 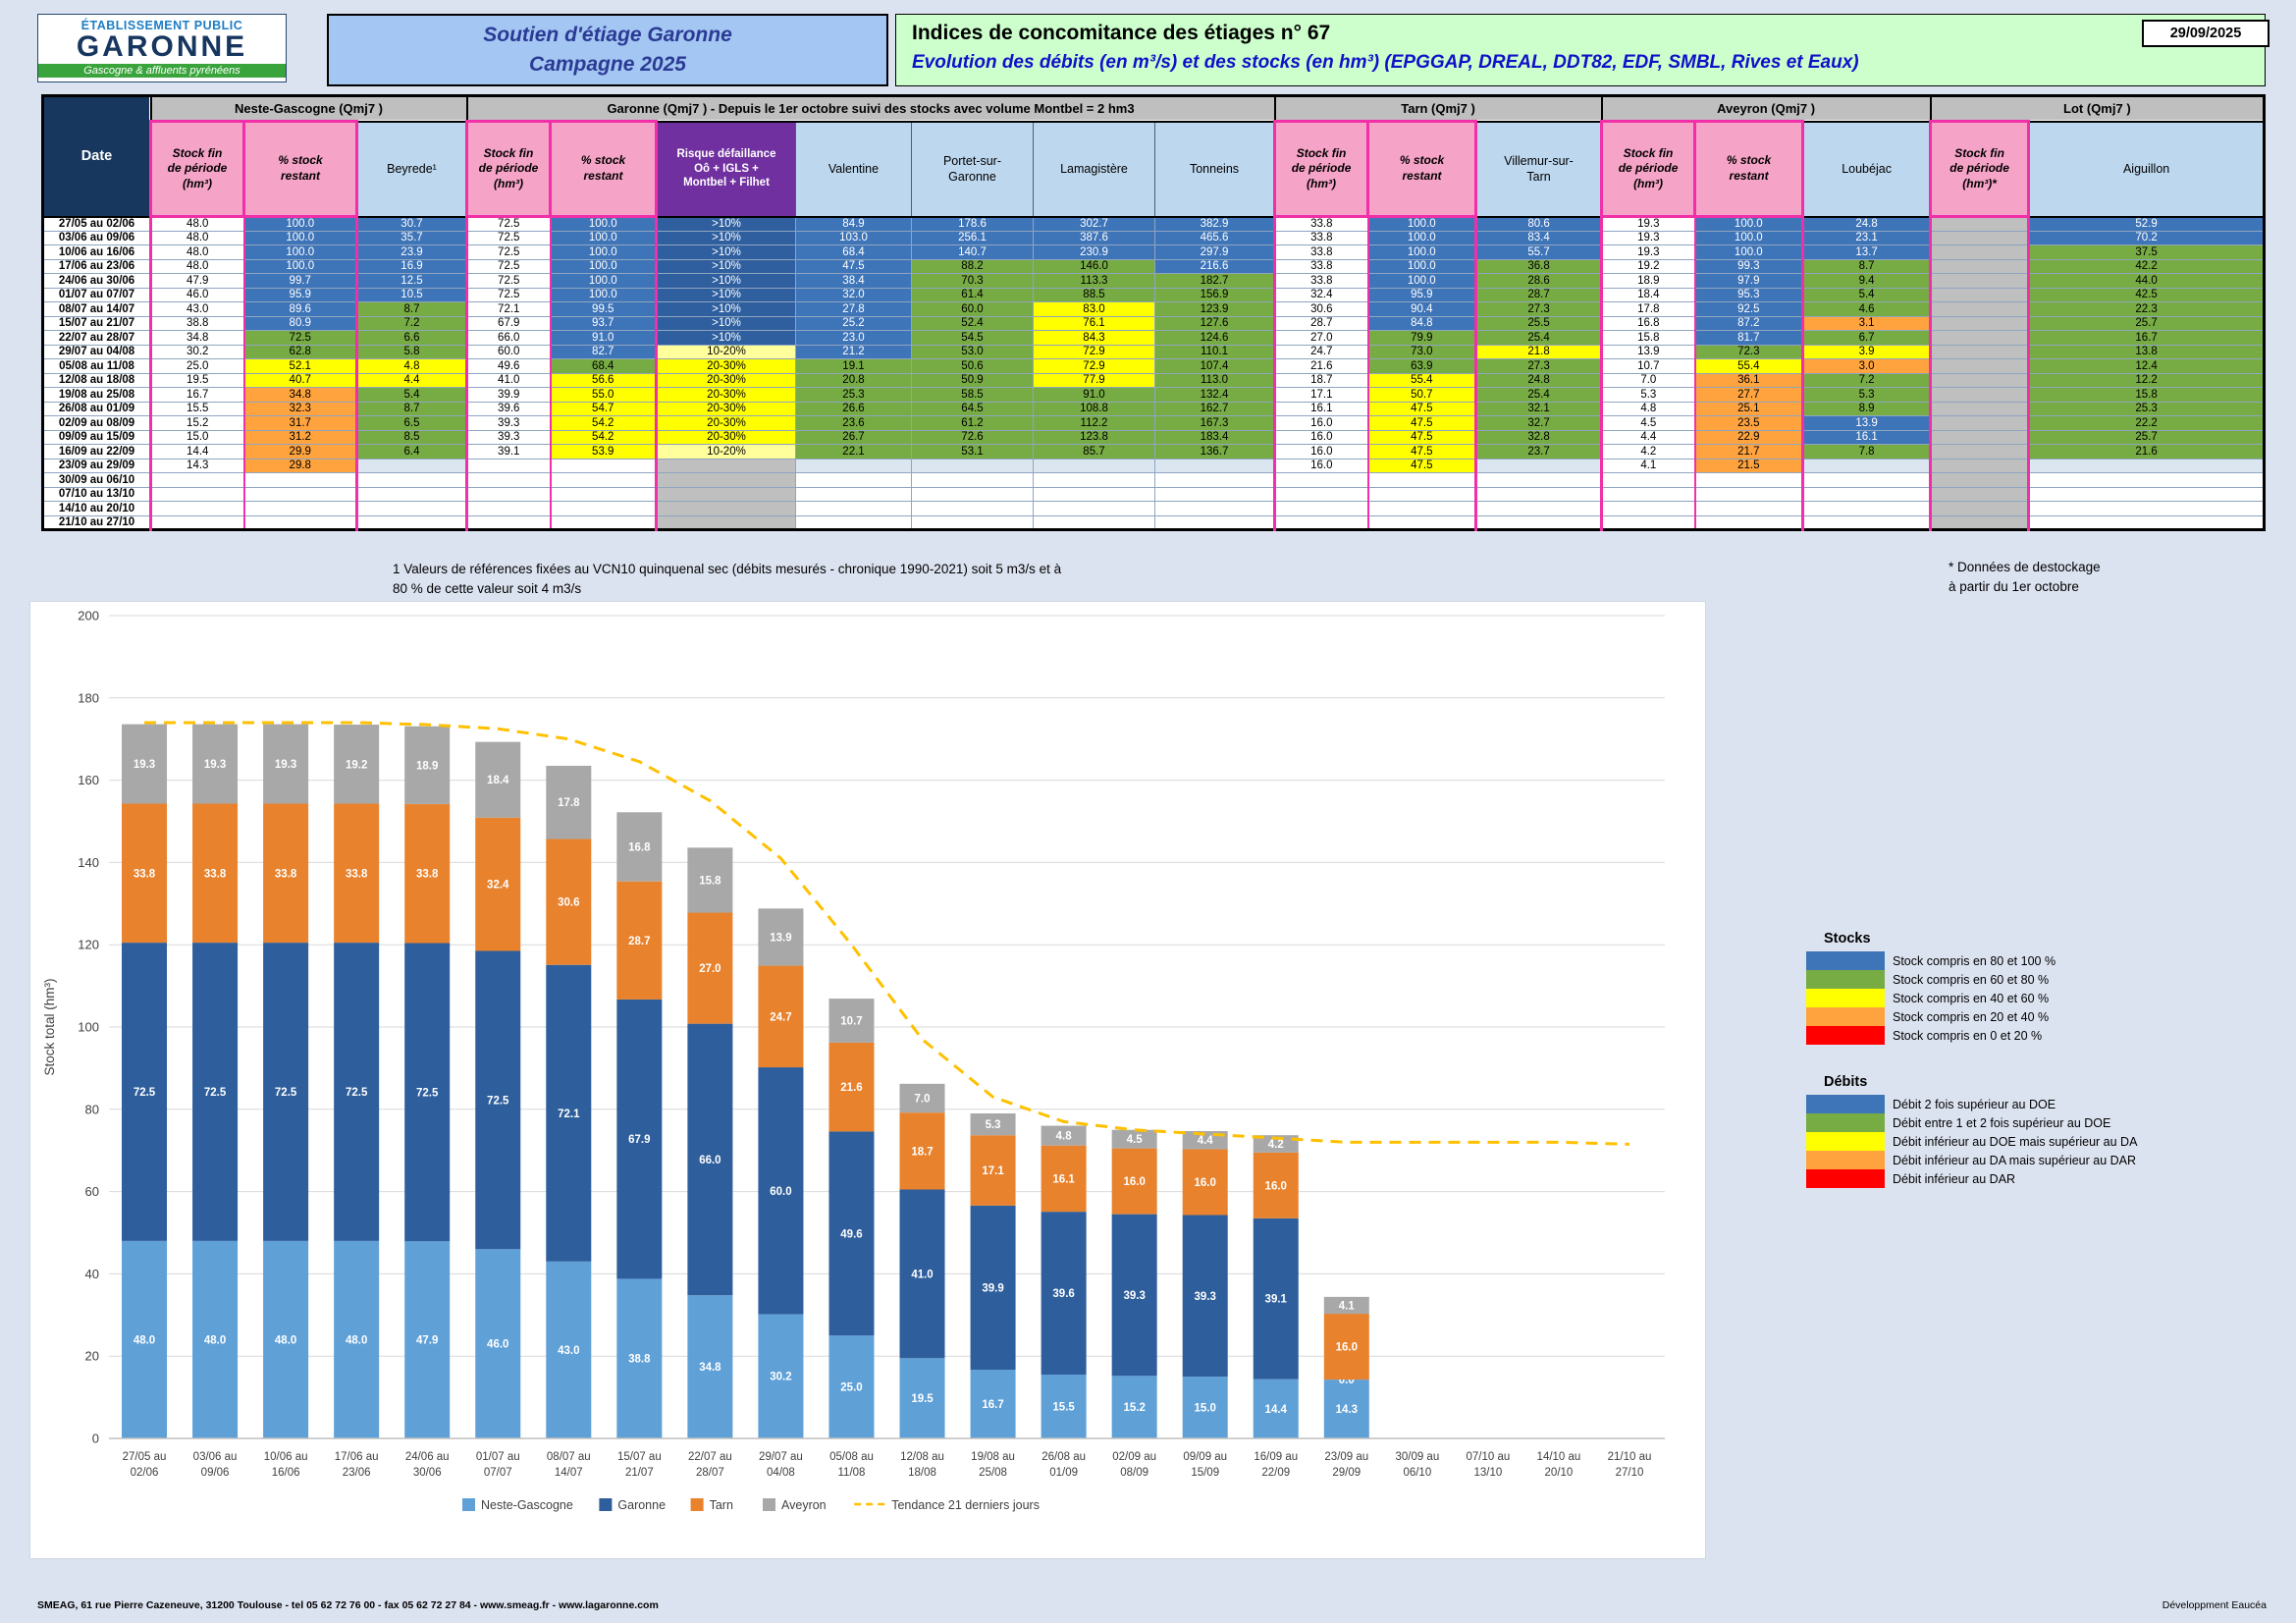 I want to click on legend-label: Stock compris en 20 et 40 %, so click(x=1971, y=1017).